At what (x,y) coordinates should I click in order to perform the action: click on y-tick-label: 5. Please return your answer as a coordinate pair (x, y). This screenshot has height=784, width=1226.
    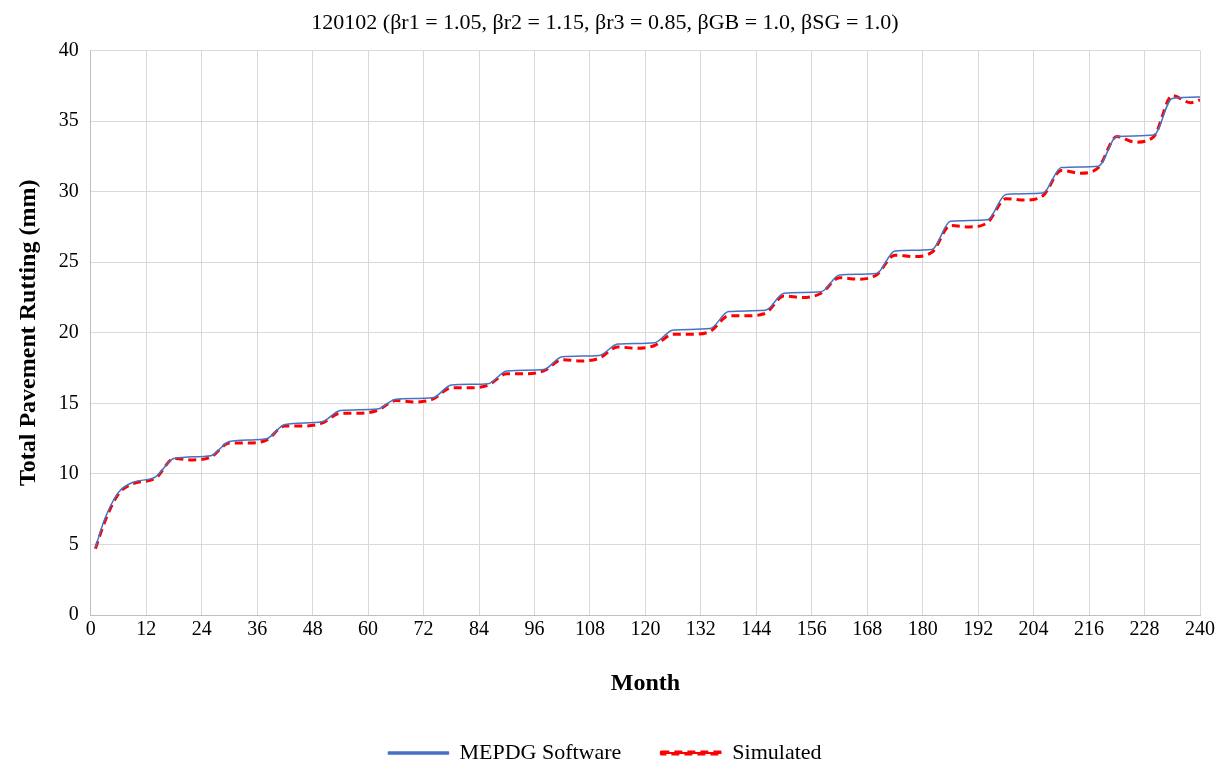
    Looking at the image, I should click on (73, 542).